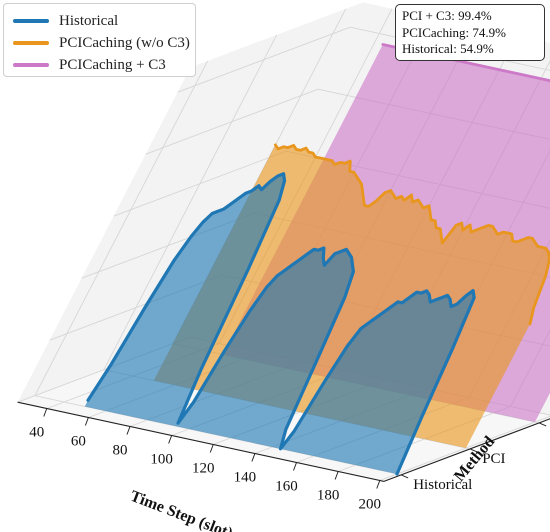 This screenshot has width=550, height=532. What do you see at coordinates (36, 433) in the screenshot?
I see `x-tick-label-40: 40` at bounding box center [36, 433].